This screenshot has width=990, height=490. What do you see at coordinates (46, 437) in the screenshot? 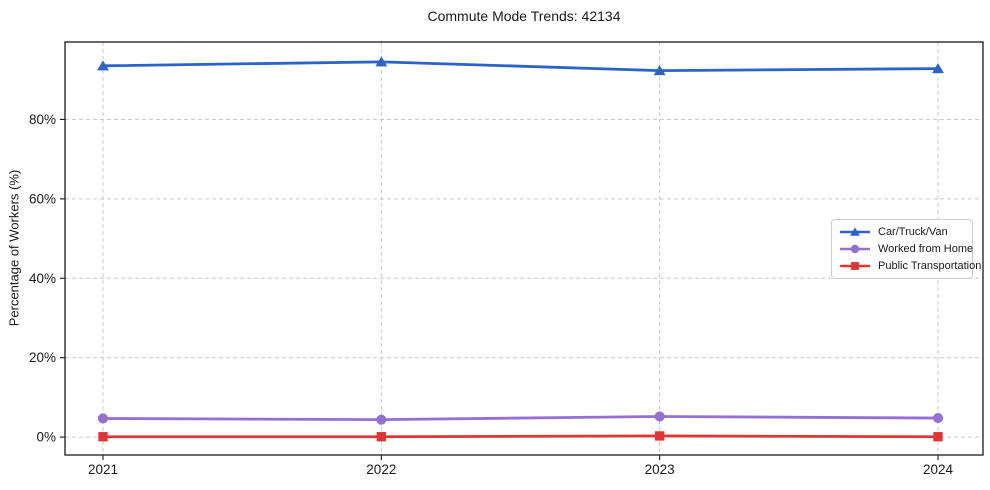
I see `y-tick-label: 0%` at bounding box center [46, 437].